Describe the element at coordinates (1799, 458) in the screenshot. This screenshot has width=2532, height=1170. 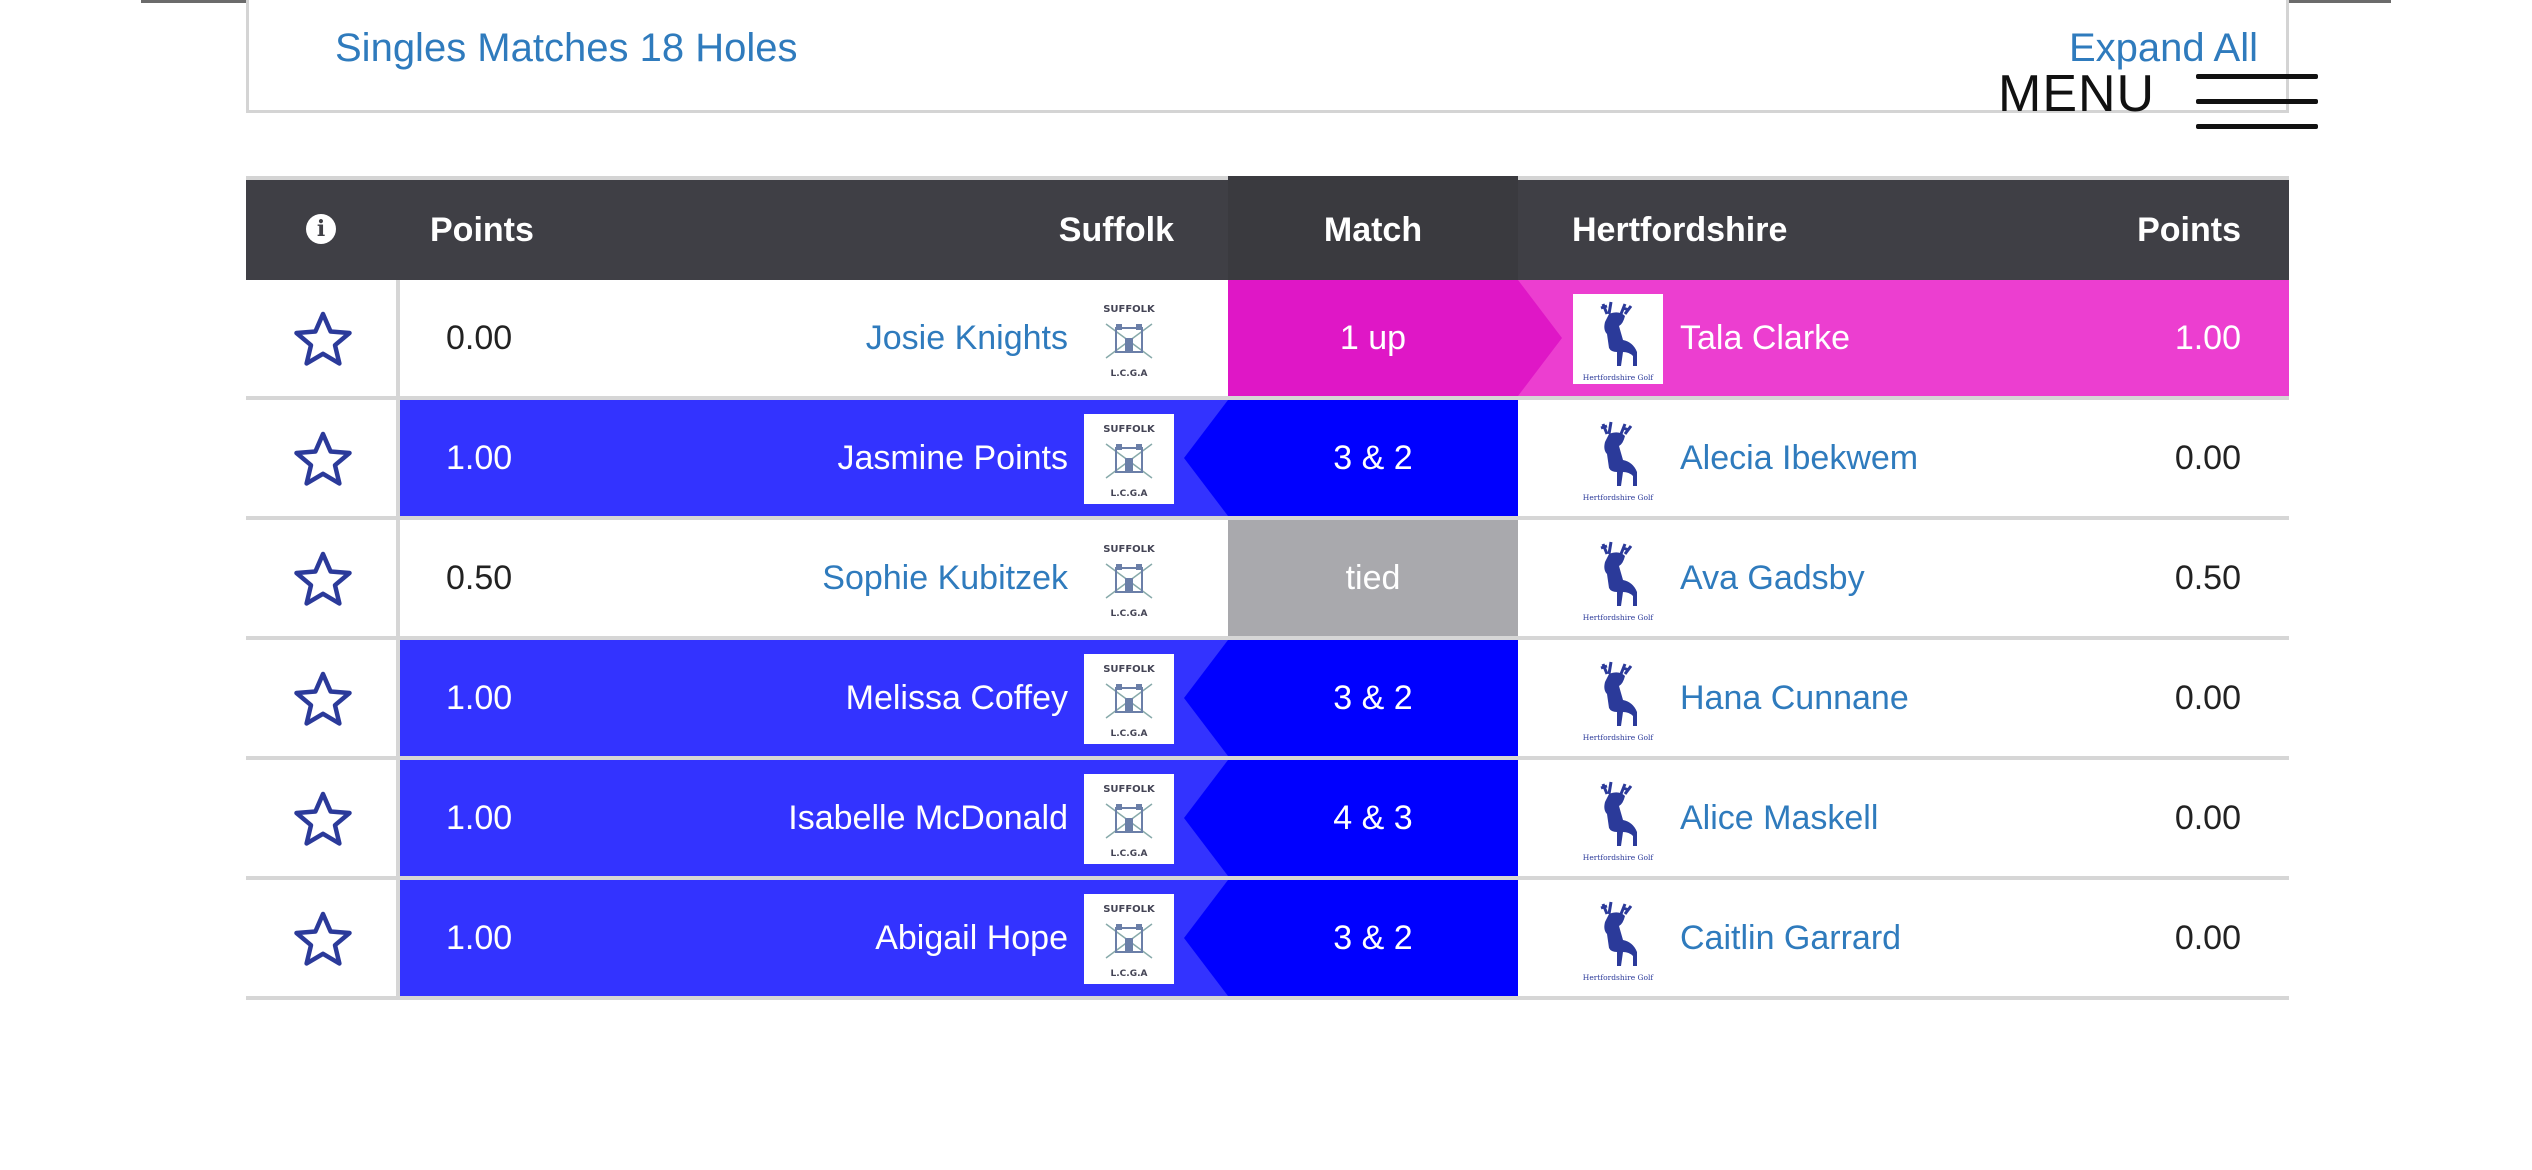
I see `right-player-name: Alecia Ibekwem` at that location.